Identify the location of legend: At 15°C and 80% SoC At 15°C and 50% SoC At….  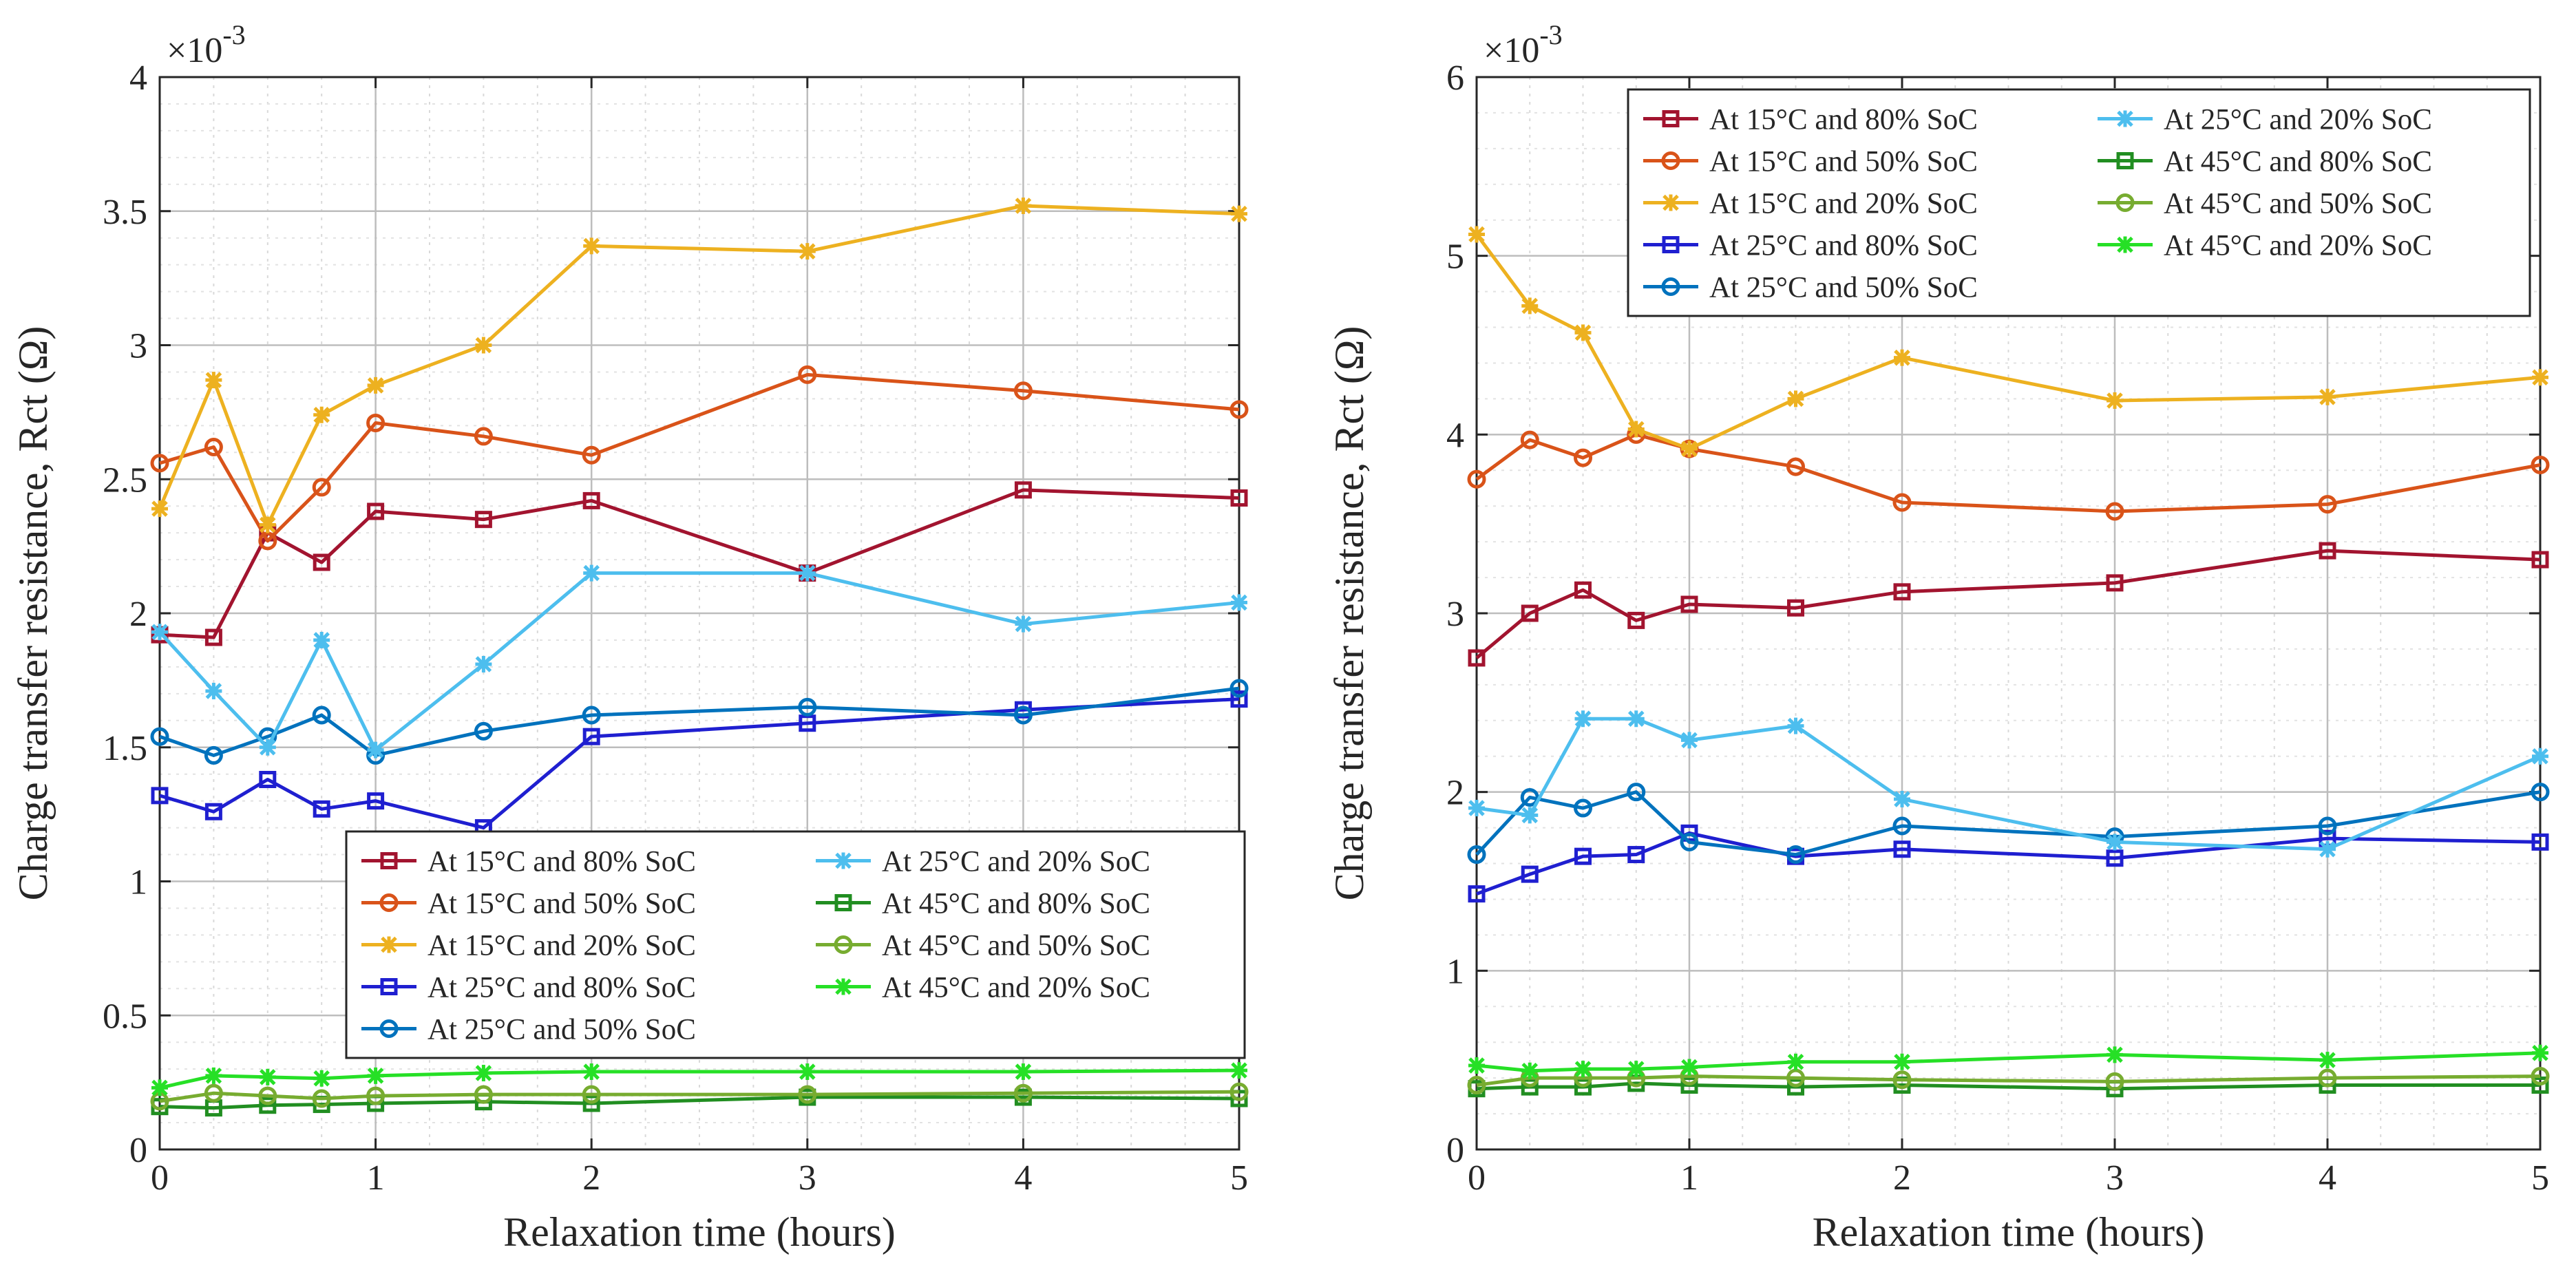
(796, 944).